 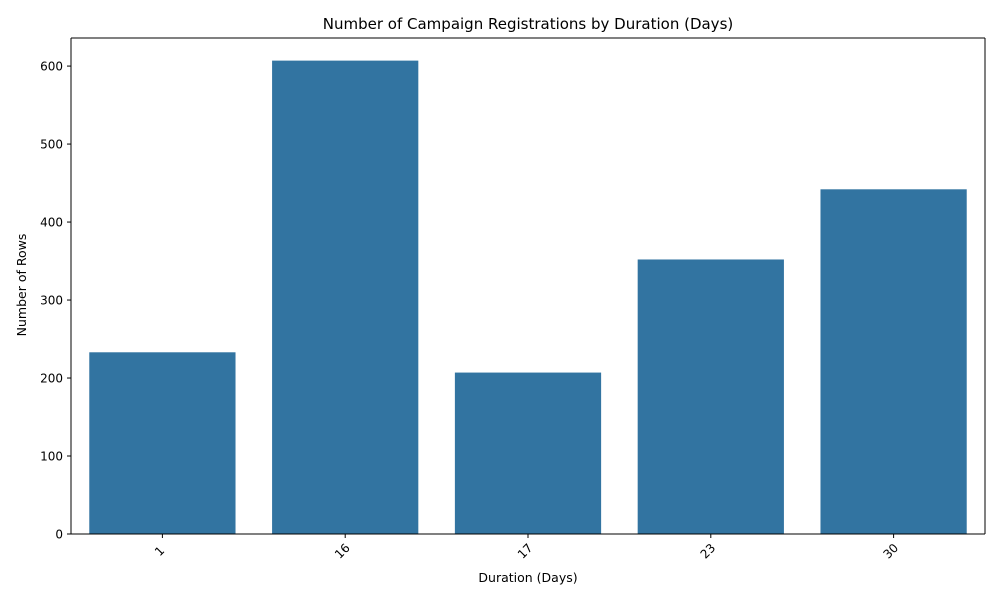 What do you see at coordinates (51, 457) in the screenshot?
I see `y-tick-label: 100` at bounding box center [51, 457].